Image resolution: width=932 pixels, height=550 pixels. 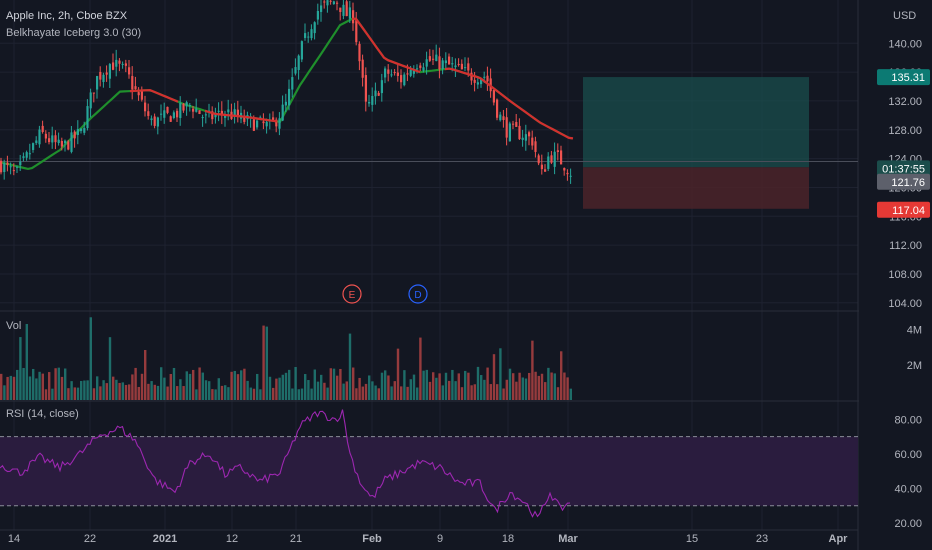 I want to click on rsi-label: RSI (14, close), so click(x=42, y=414).